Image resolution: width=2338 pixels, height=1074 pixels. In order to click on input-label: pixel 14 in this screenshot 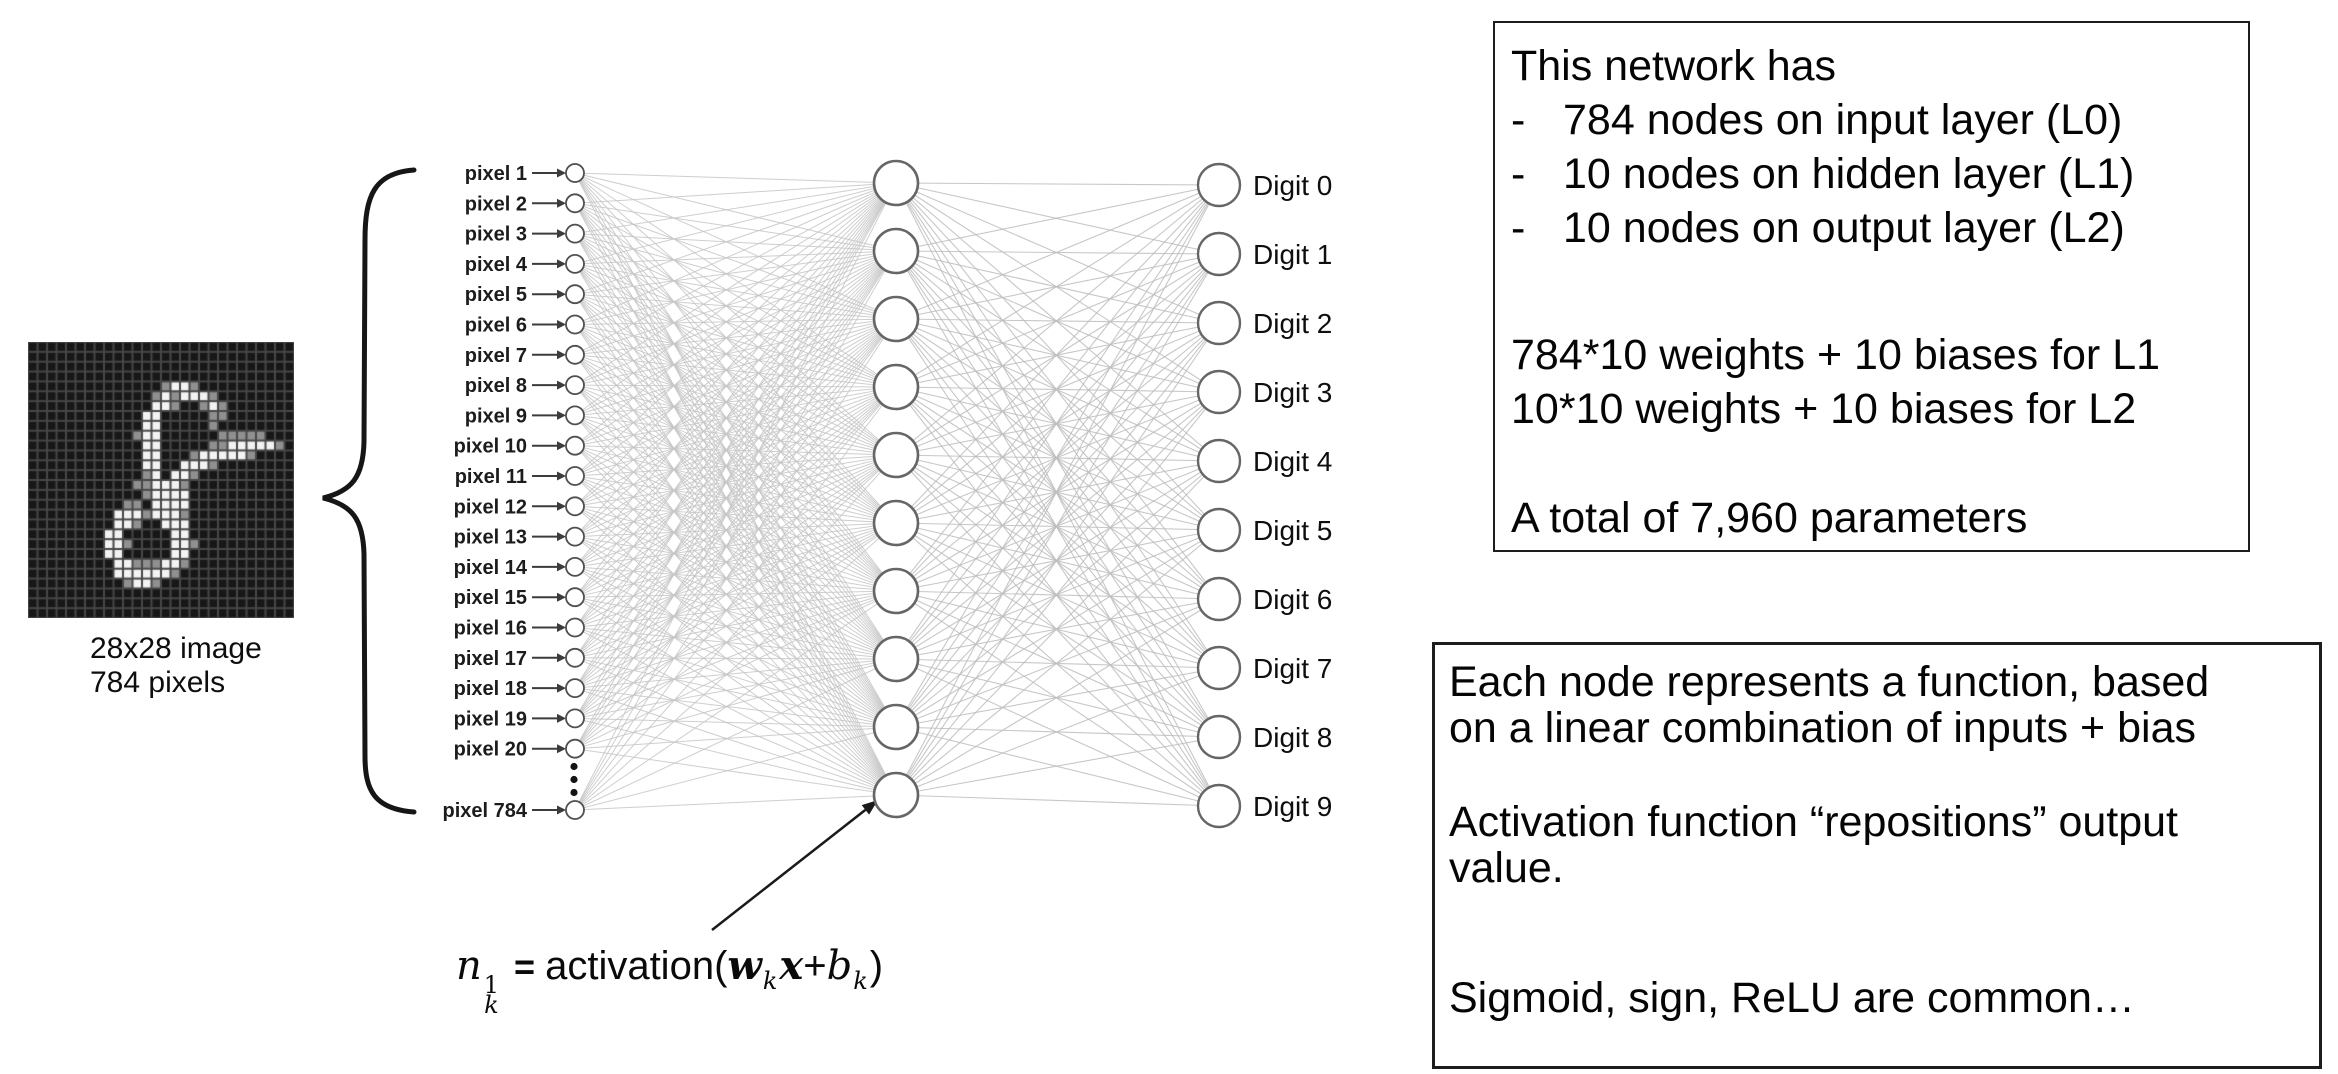, I will do `click(491, 568)`.